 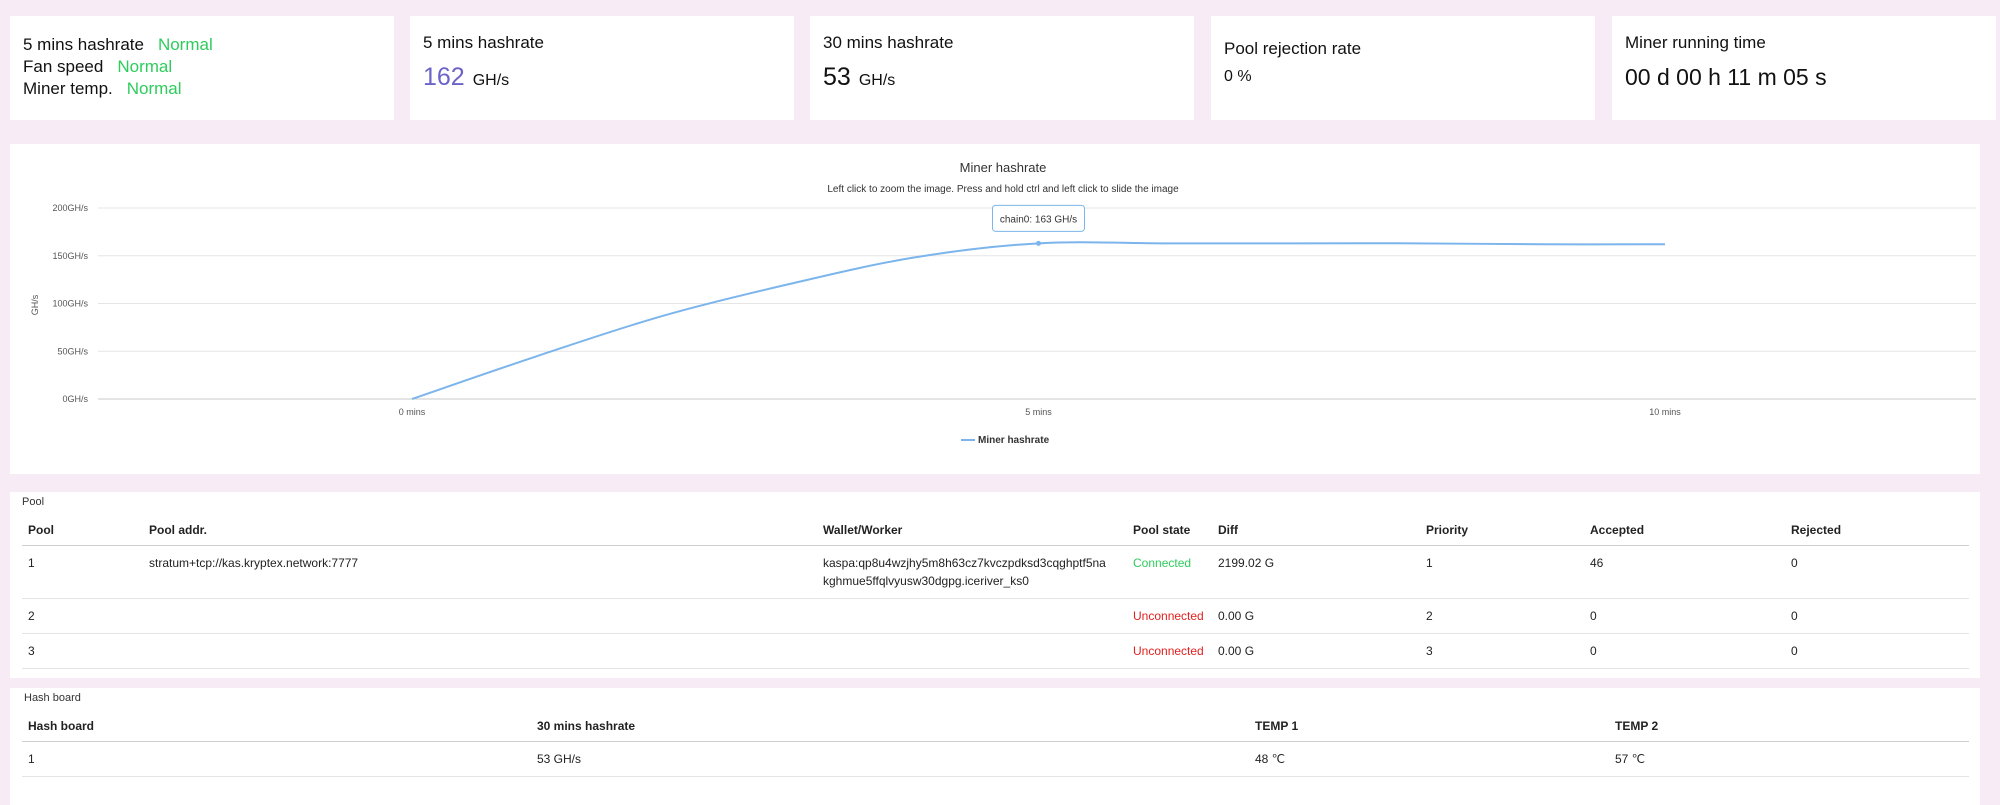 What do you see at coordinates (1502, 572) in the screenshot?
I see `pool-priority: 1` at bounding box center [1502, 572].